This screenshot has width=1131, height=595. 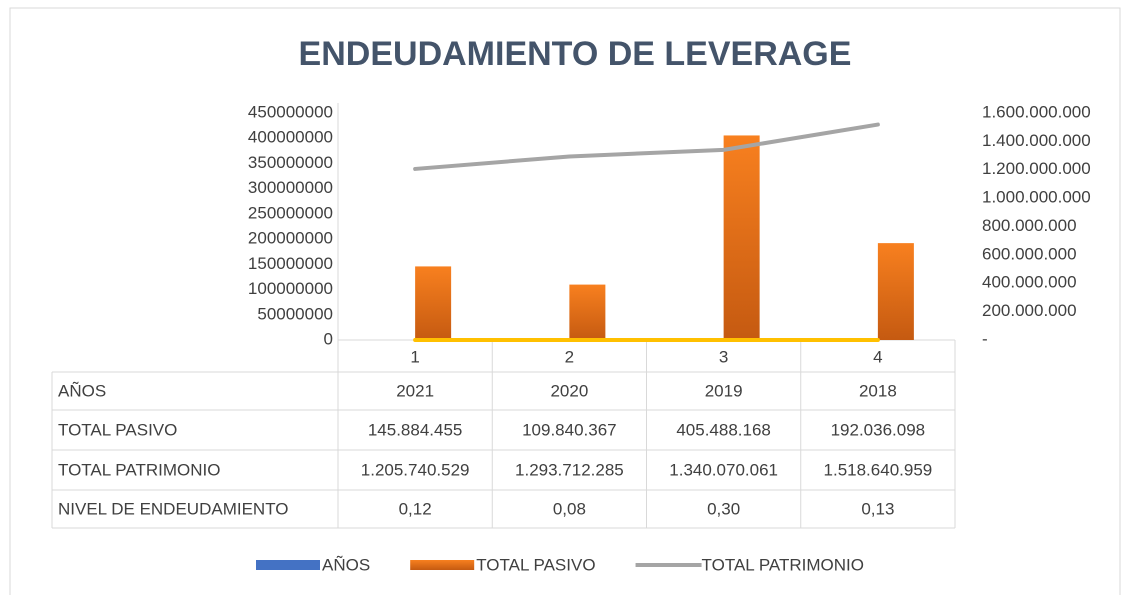 What do you see at coordinates (414, 356) in the screenshot?
I see `x-tick-label: 1` at bounding box center [414, 356].